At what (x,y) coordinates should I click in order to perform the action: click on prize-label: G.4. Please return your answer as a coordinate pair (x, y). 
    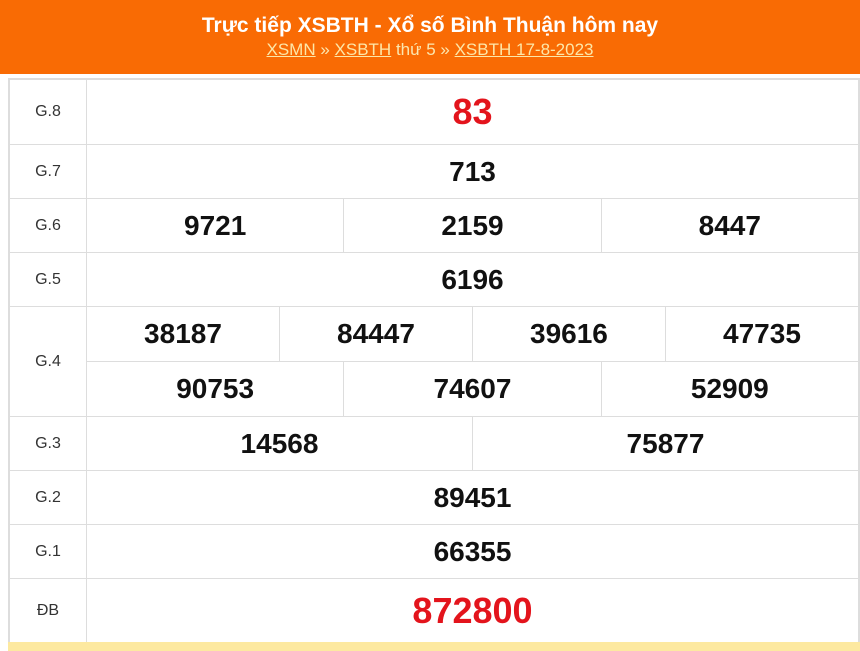
    Looking at the image, I should click on (48, 361).